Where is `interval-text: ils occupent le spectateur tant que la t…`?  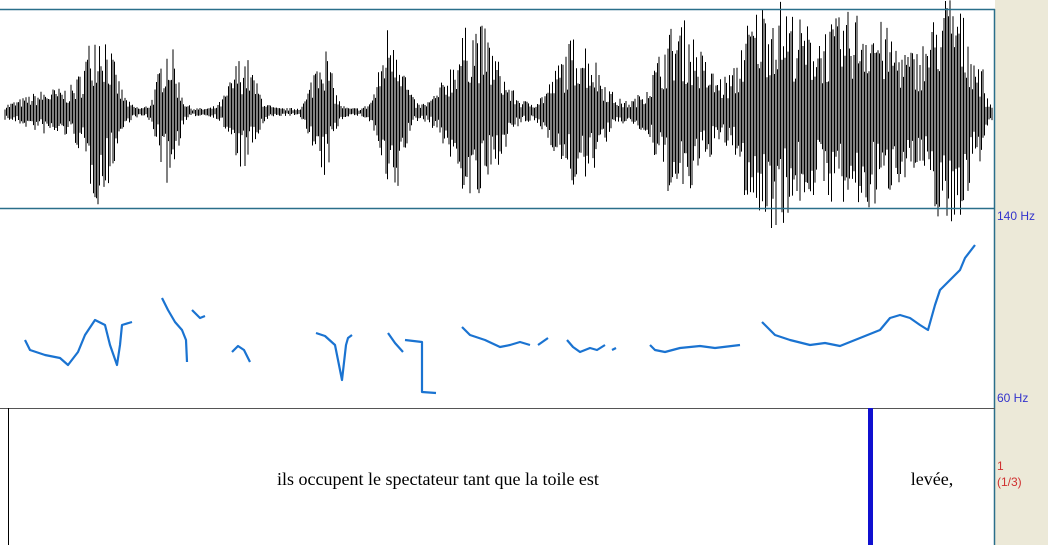
interval-text: ils occupent le spectateur tant que la t… is located at coordinates (438, 479).